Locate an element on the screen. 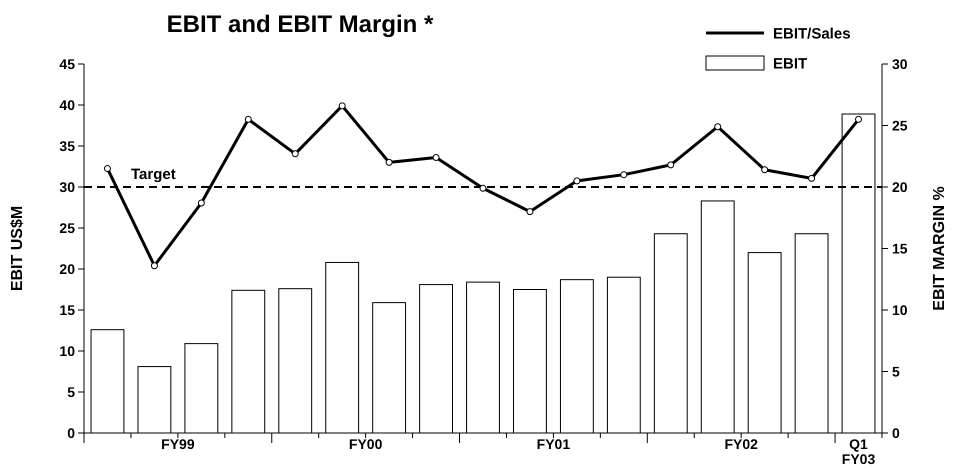  y2-tick-label: 20 is located at coordinates (900, 186).